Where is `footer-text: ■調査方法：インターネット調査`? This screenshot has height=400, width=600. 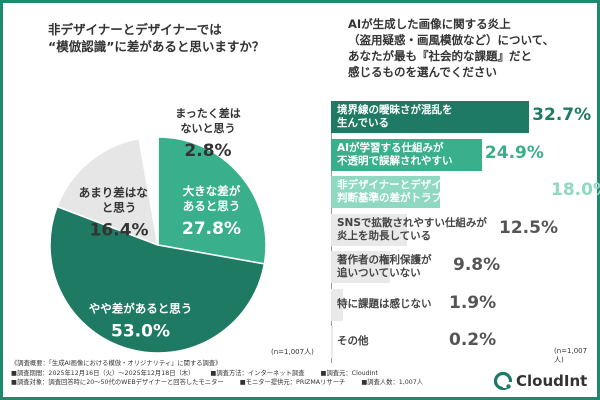 footer-text: ■調査方法：インターネット調査 is located at coordinates (257, 373).